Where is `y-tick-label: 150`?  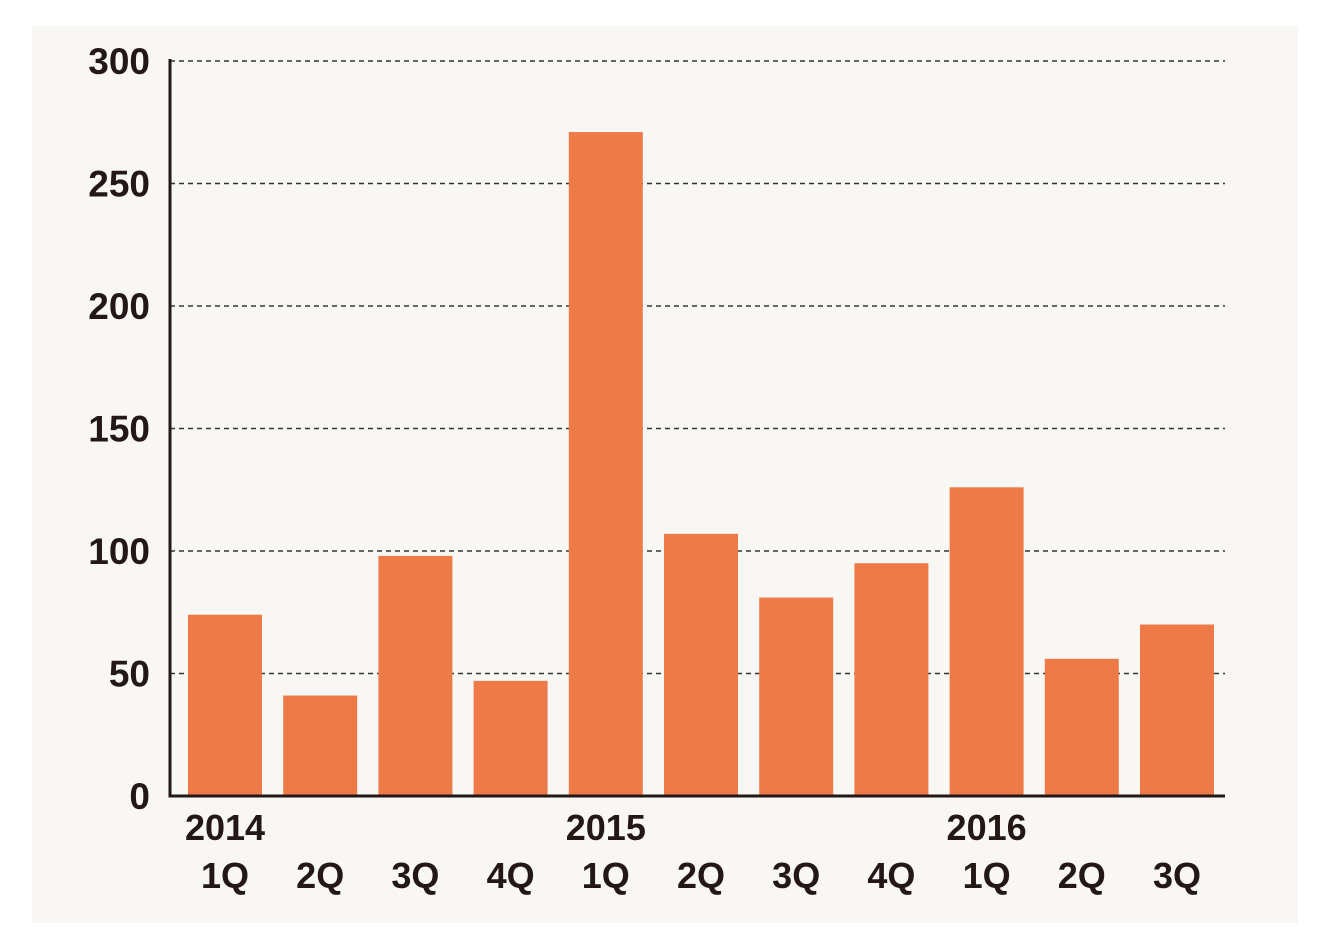
y-tick-label: 150 is located at coordinates (119, 429).